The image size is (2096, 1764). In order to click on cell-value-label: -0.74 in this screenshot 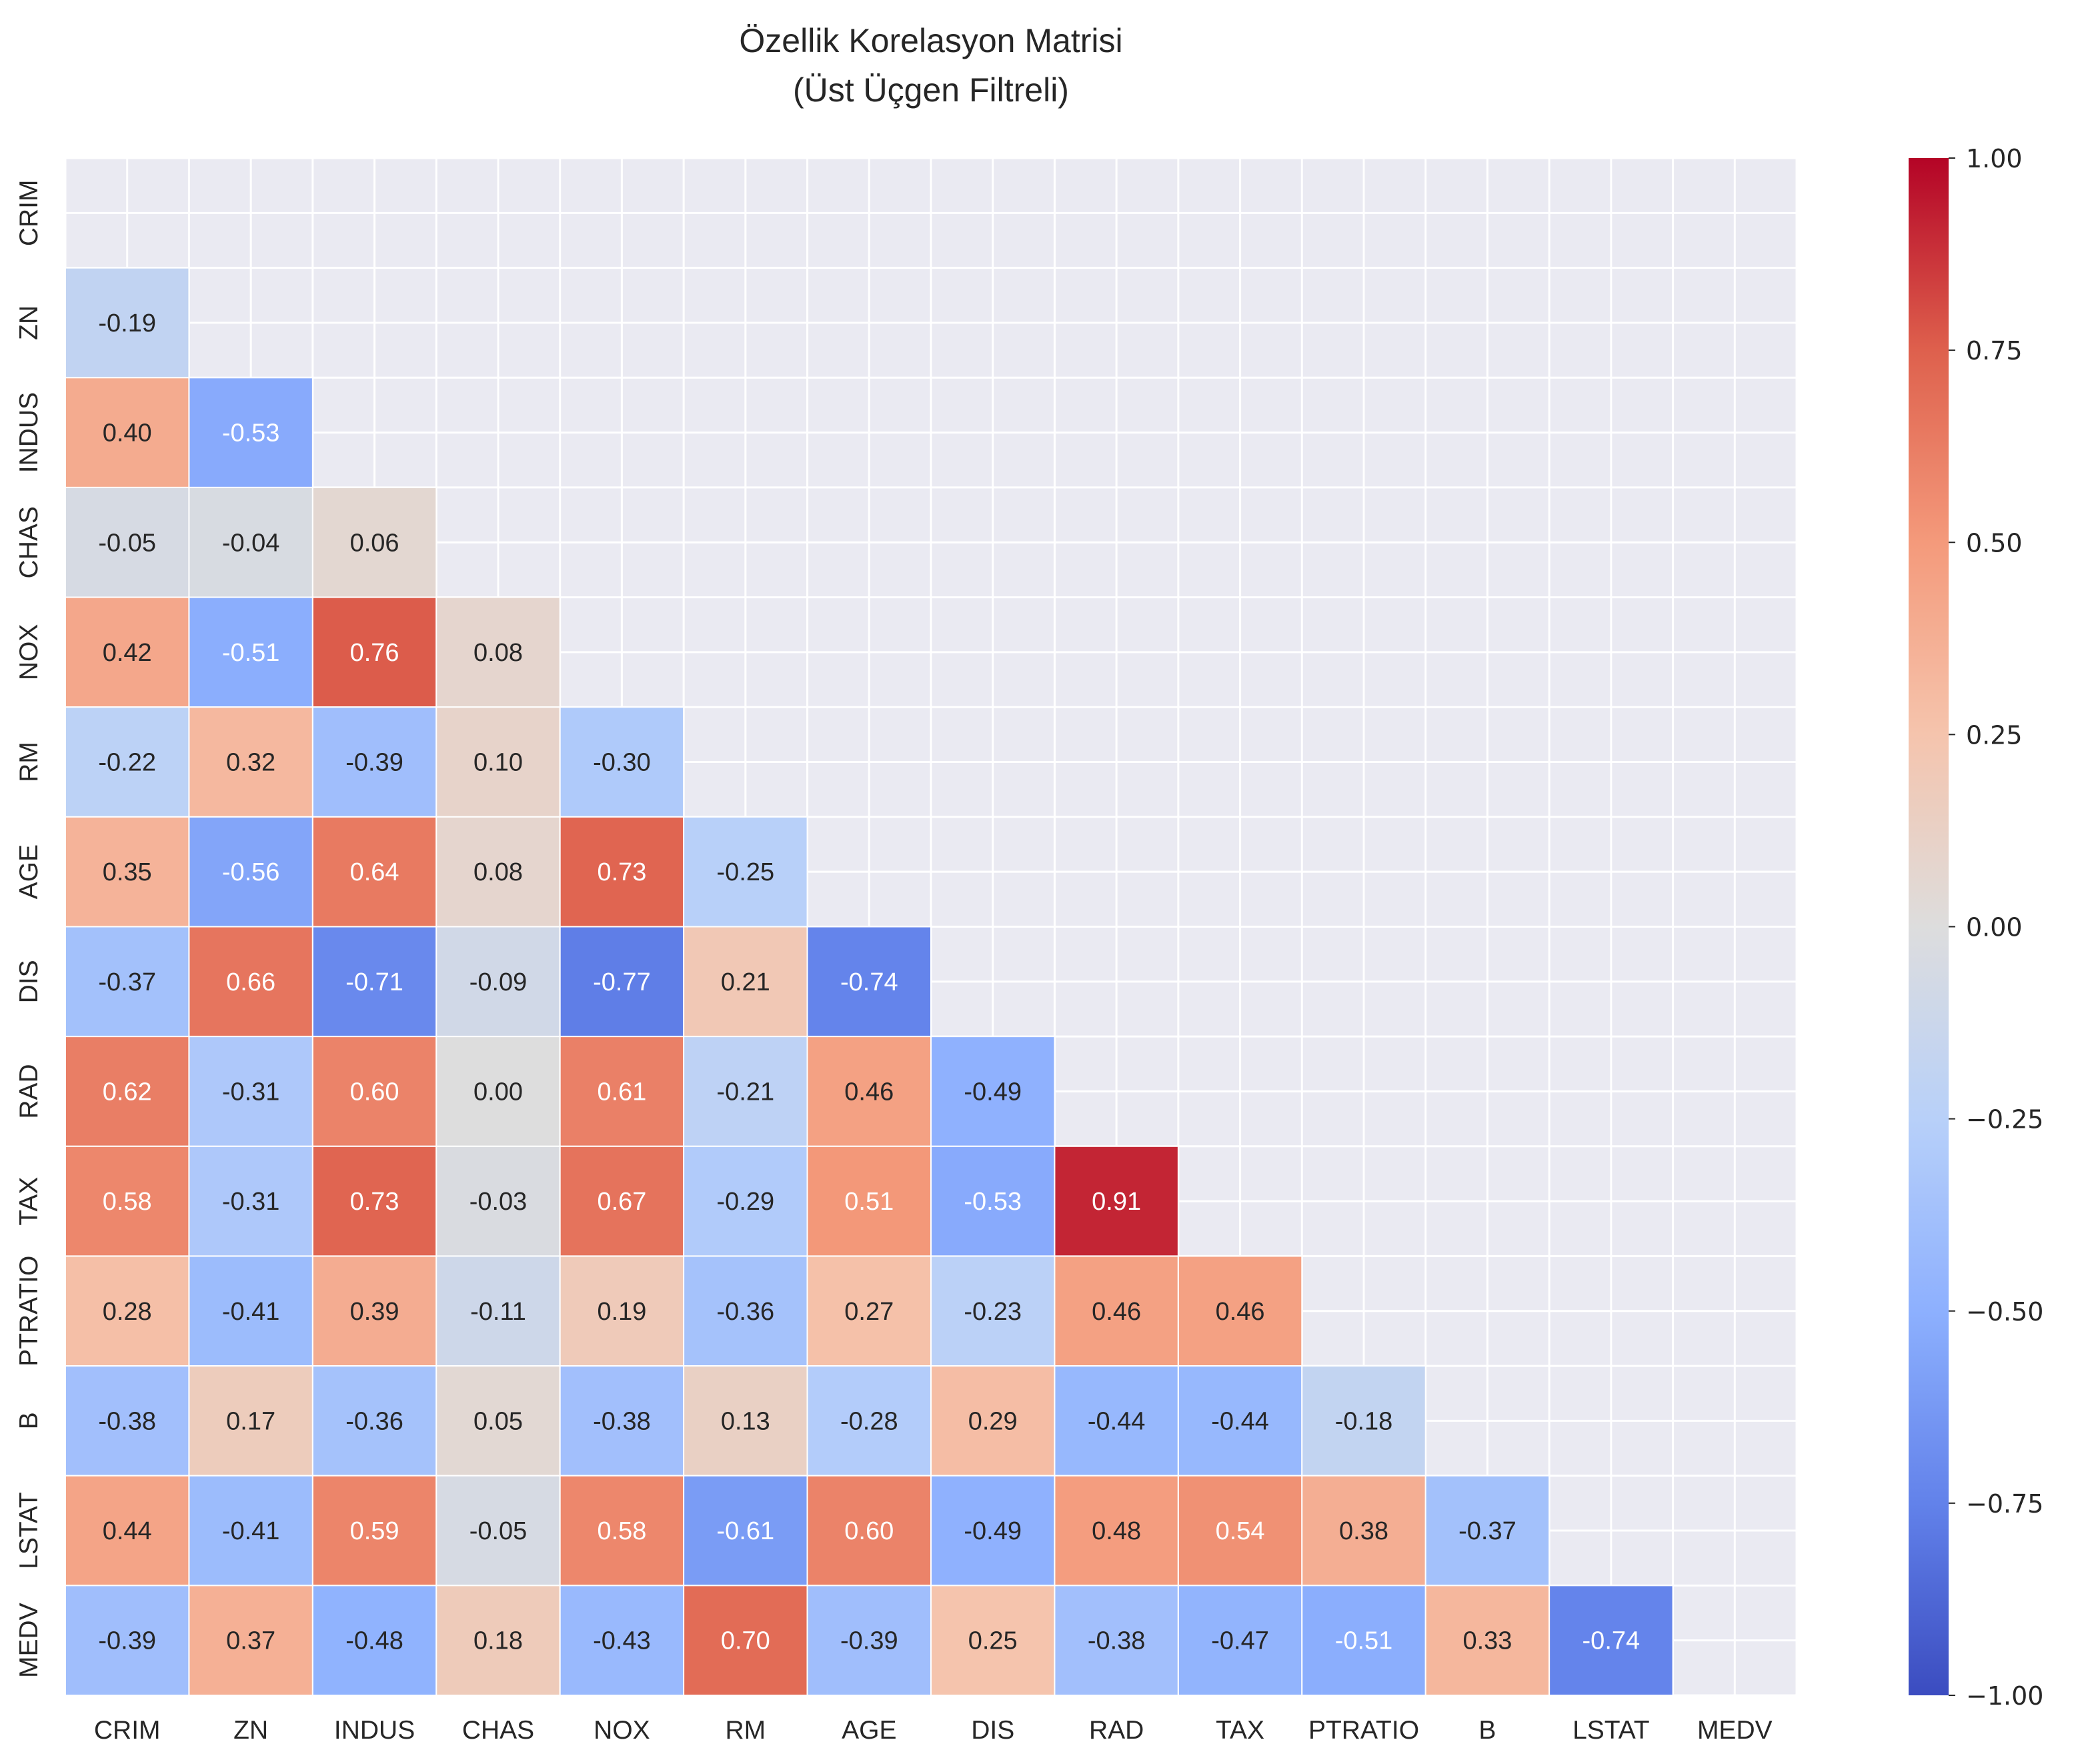, I will do `click(869, 982)`.